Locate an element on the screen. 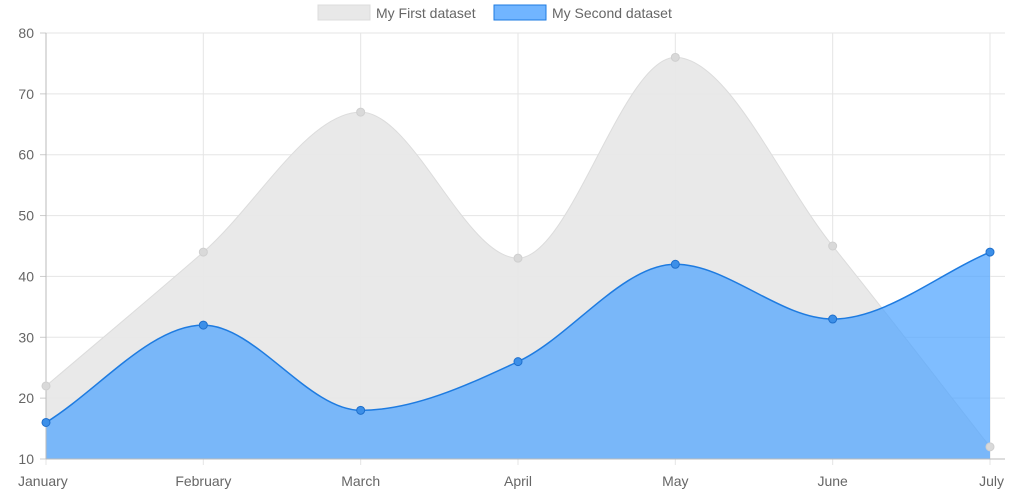 The height and width of the screenshot is (496, 1013). legend-label-2: My Second dataset is located at coordinates (612, 13).